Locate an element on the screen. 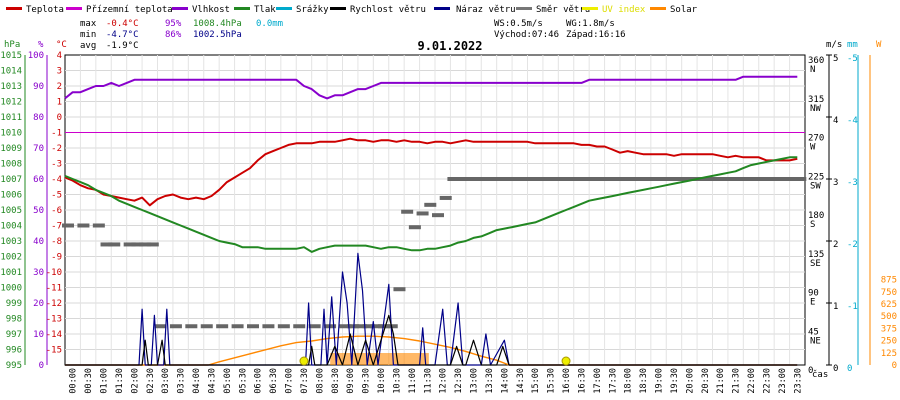  time-tick-label: 18:00 is located at coordinates (629, 381).